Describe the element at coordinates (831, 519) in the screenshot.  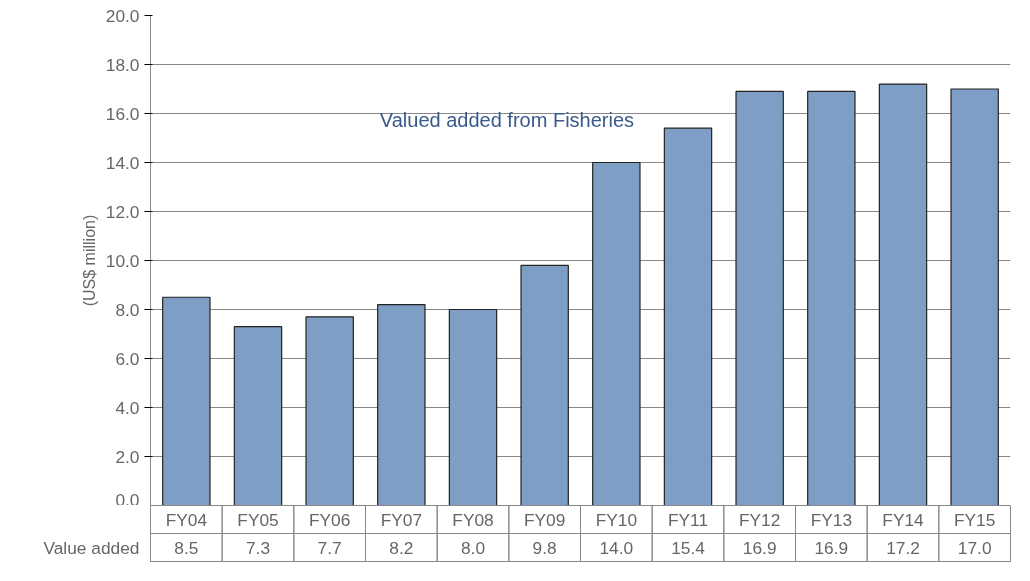
I see `x-tick-label: FY13` at that location.